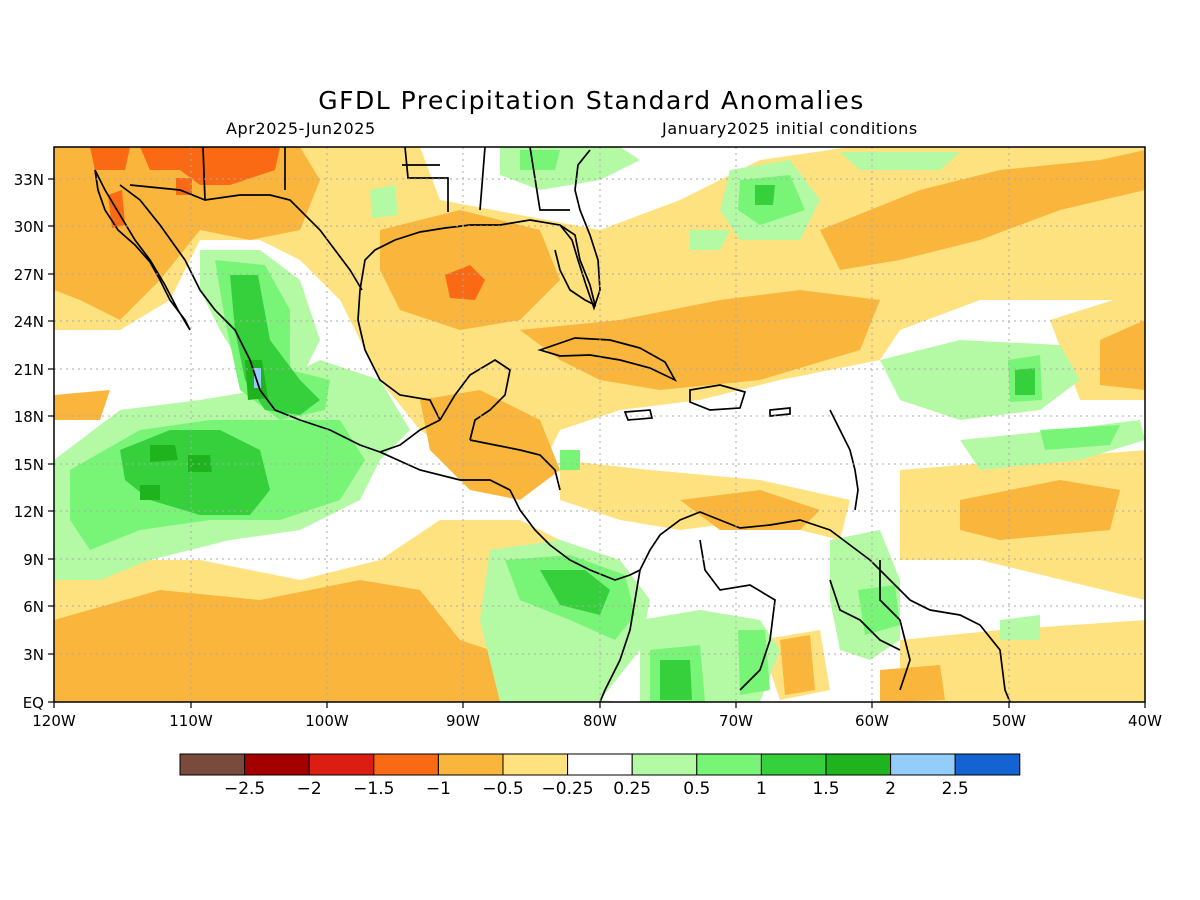 The width and height of the screenshot is (1200, 900). I want to click on lat-label: 21N, so click(29, 370).